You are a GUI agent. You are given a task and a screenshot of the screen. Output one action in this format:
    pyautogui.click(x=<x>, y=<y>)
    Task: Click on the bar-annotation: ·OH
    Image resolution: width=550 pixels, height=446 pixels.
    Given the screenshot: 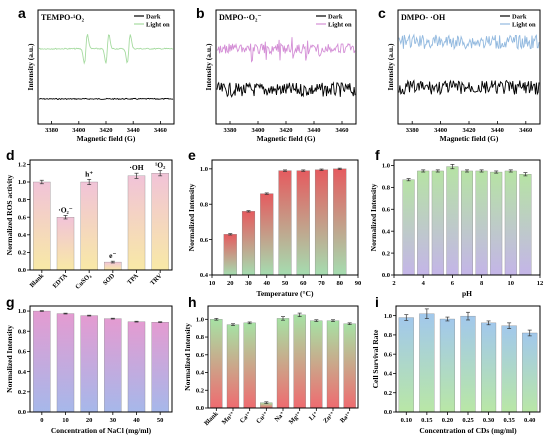 What is the action you would take?
    pyautogui.click(x=136, y=167)
    